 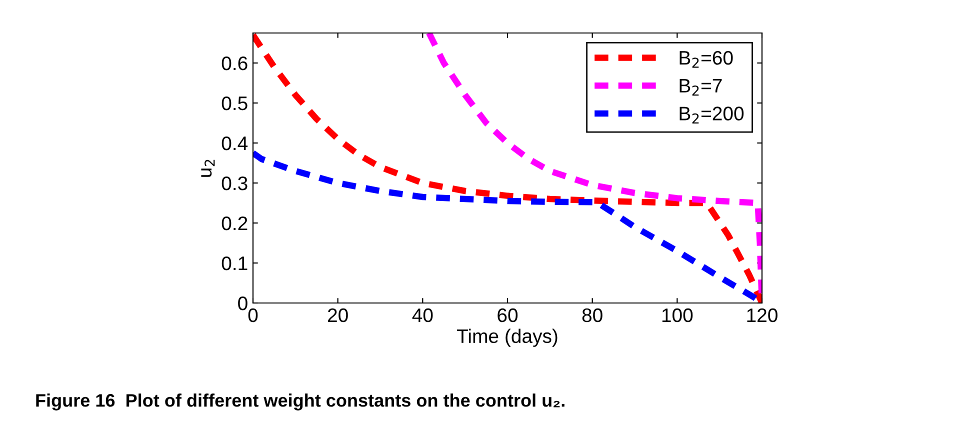 What do you see at coordinates (300, 402) in the screenshot?
I see `caption: Figure 16 Plot of different weight constants on the control u₂.` at bounding box center [300, 402].